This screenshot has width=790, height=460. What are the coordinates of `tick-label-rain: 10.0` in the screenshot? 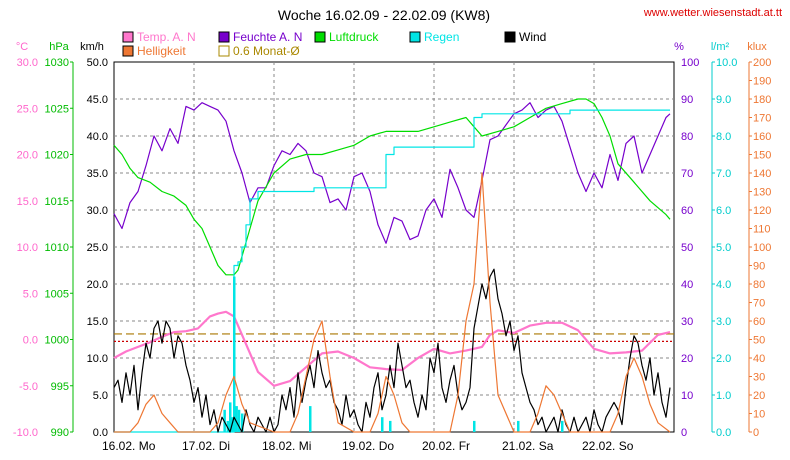 It's located at (726, 63).